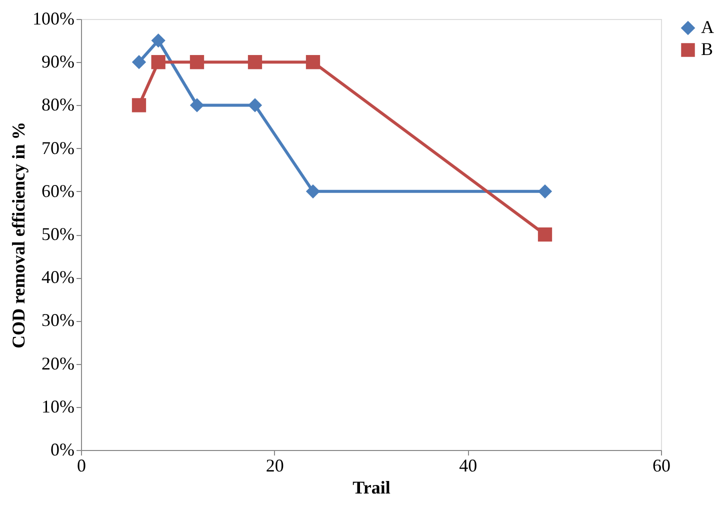 The height and width of the screenshot is (507, 724). What do you see at coordinates (58, 104) in the screenshot?
I see `y-tick-label: 80%` at bounding box center [58, 104].